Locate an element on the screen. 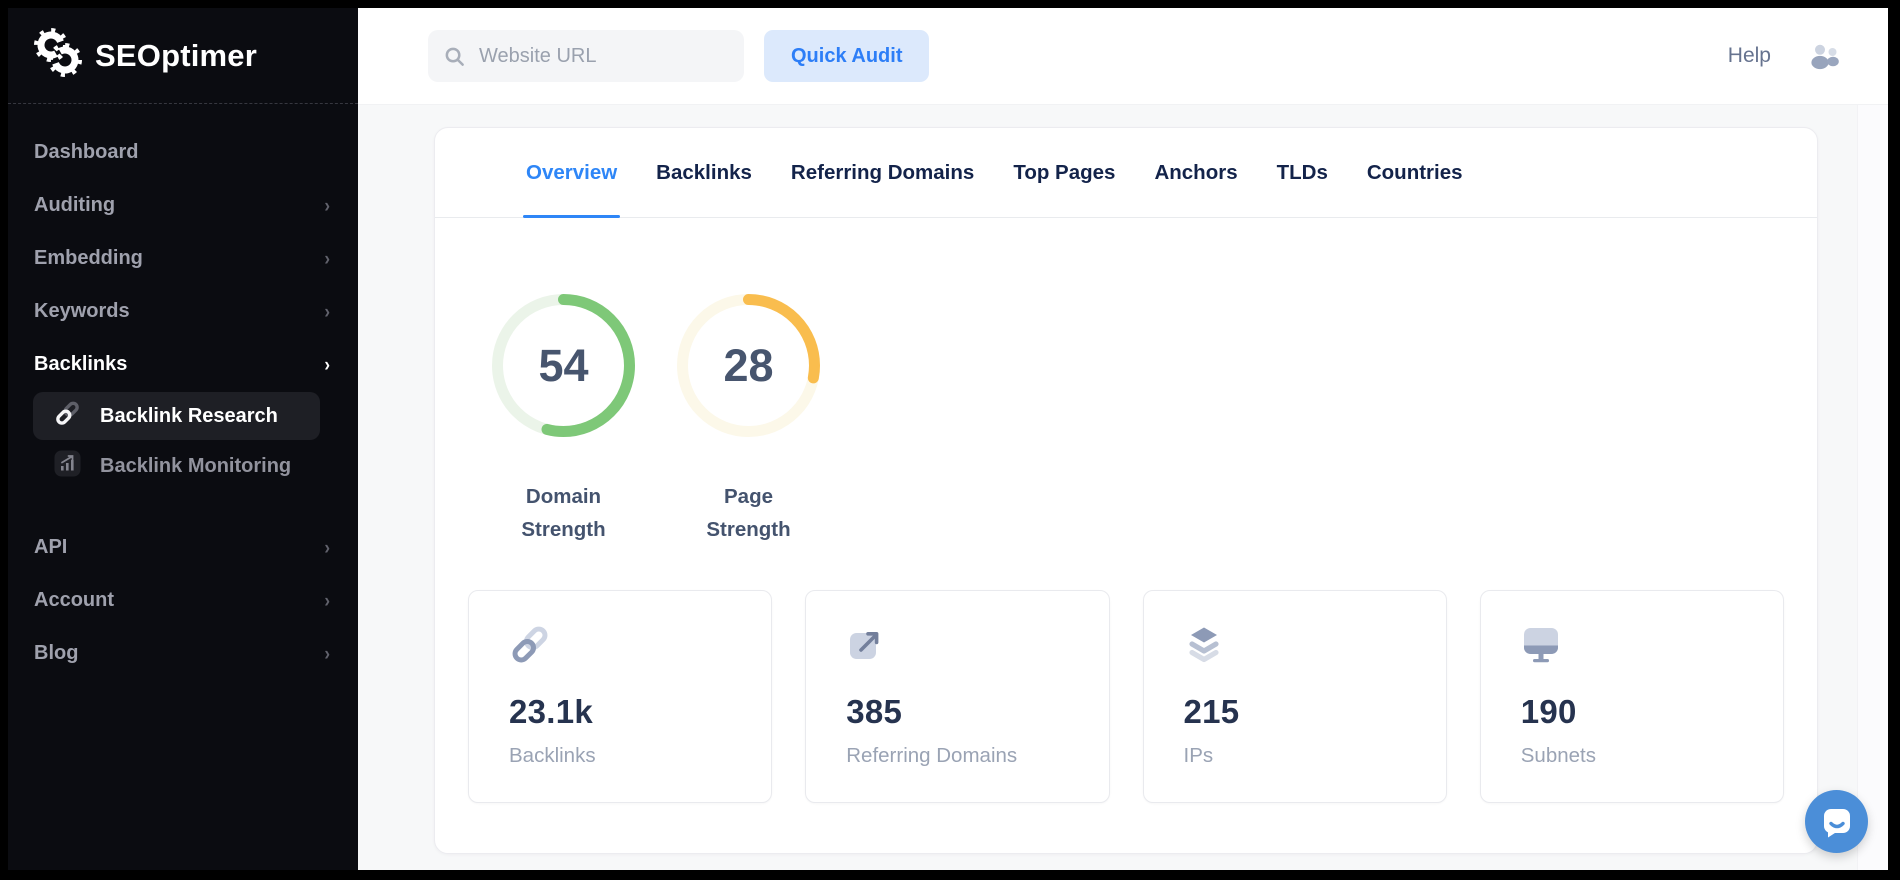  ips-count: 215 is located at coordinates (1211, 712).